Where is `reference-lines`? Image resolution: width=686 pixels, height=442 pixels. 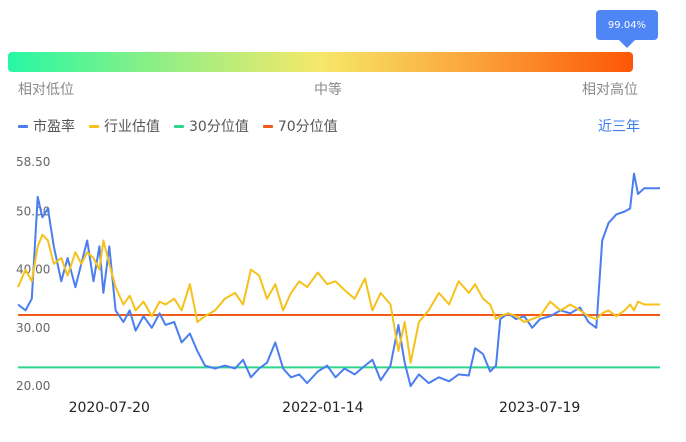 reference-lines is located at coordinates (339, 341).